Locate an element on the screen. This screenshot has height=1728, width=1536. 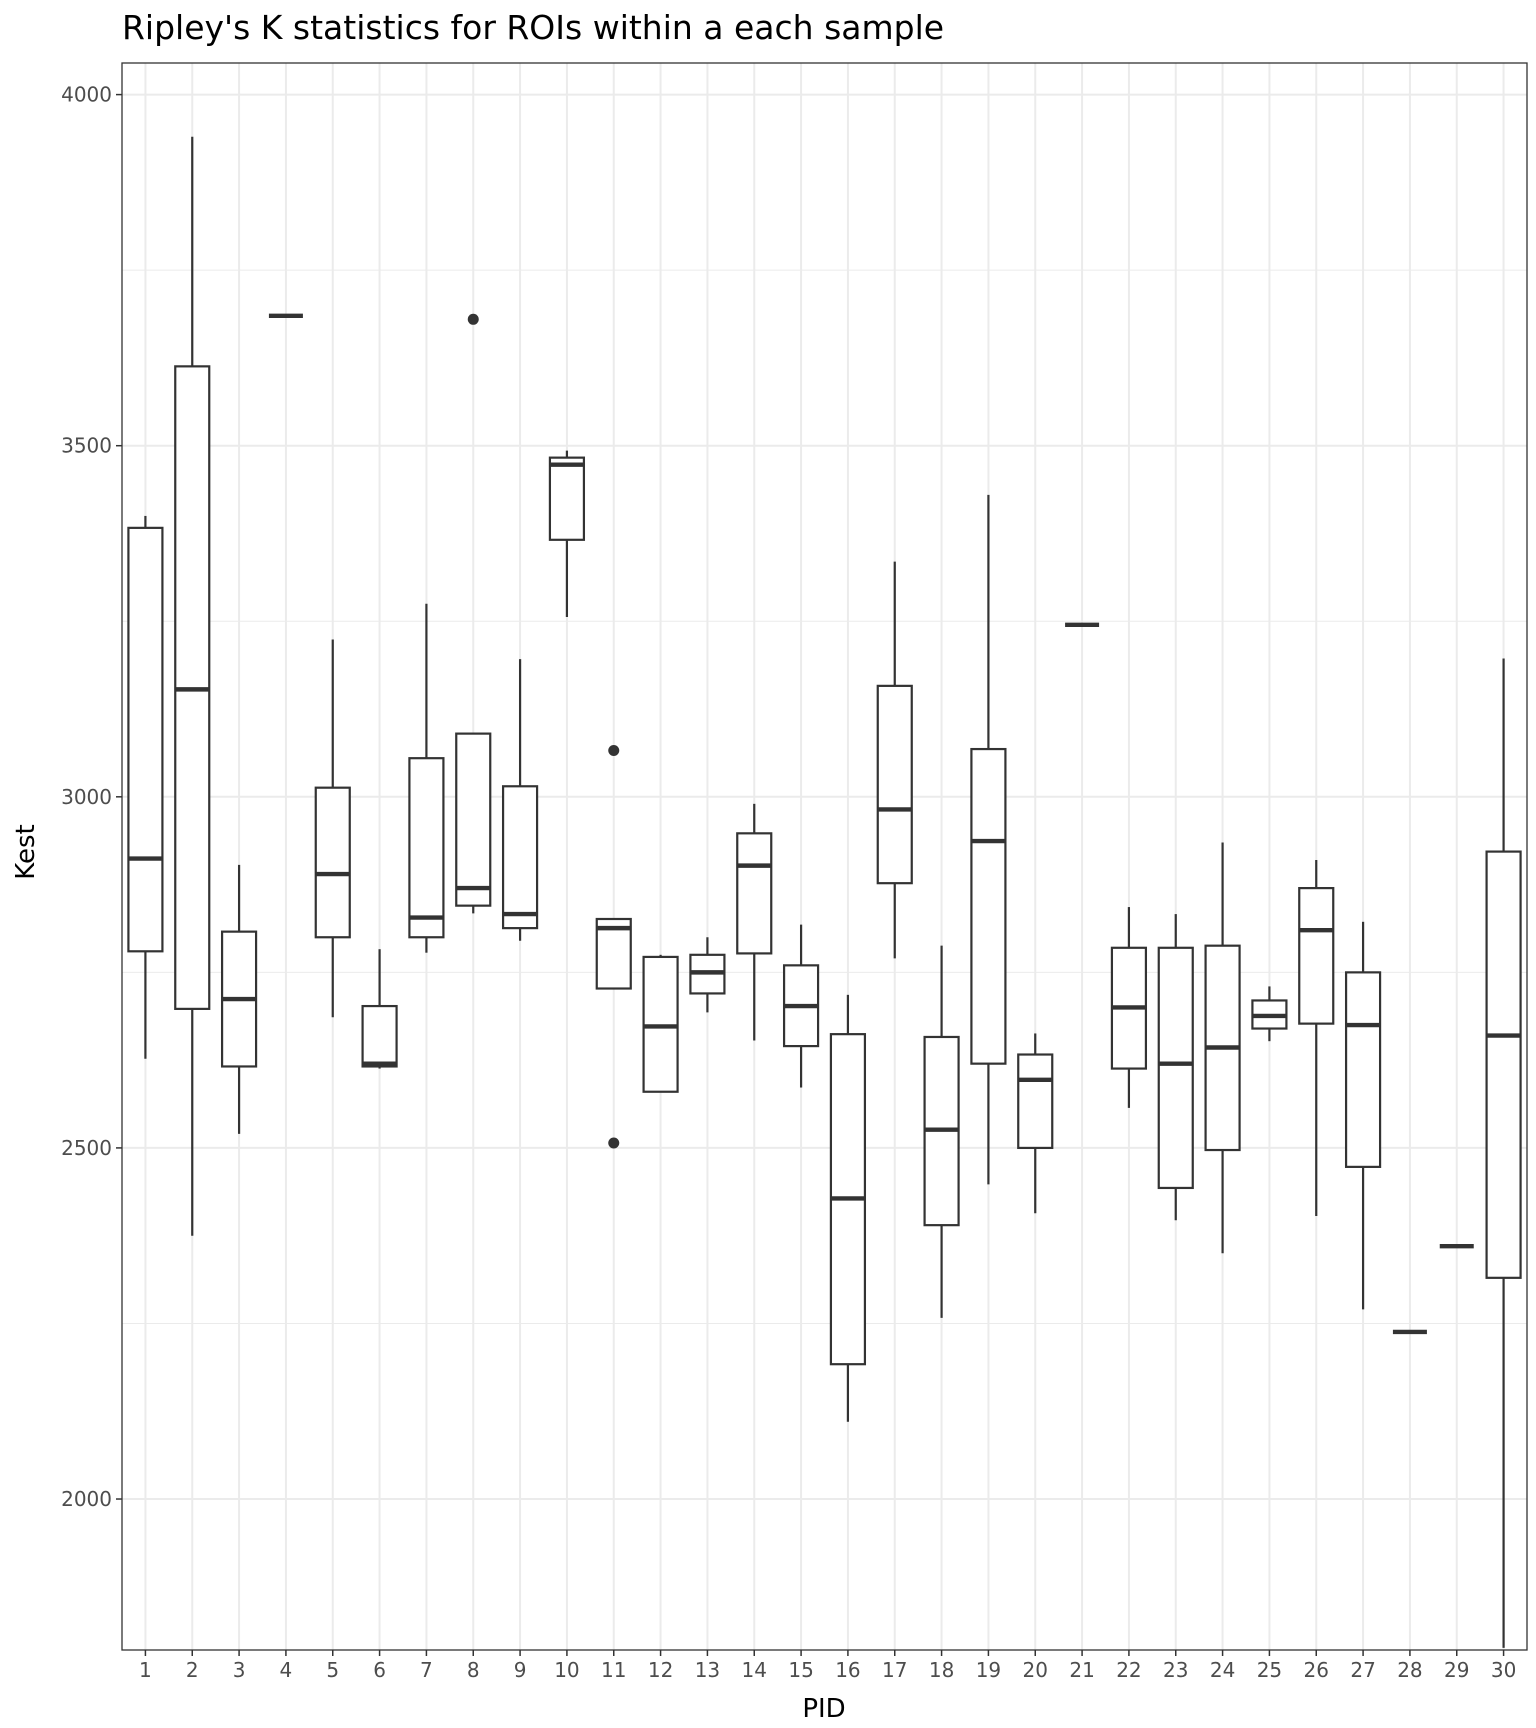
x-tick-label: 2 is located at coordinates (192, 1670).